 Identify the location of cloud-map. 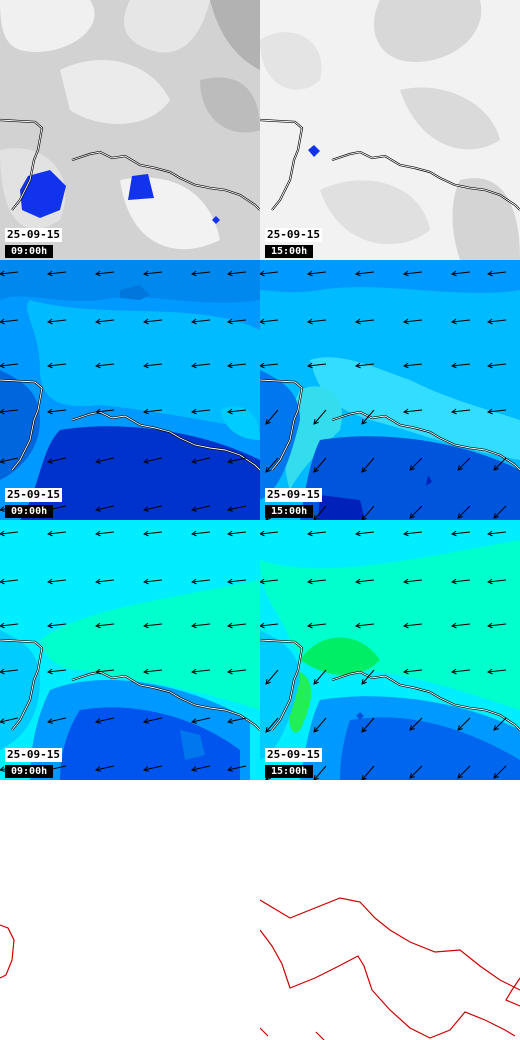
(390, 130).